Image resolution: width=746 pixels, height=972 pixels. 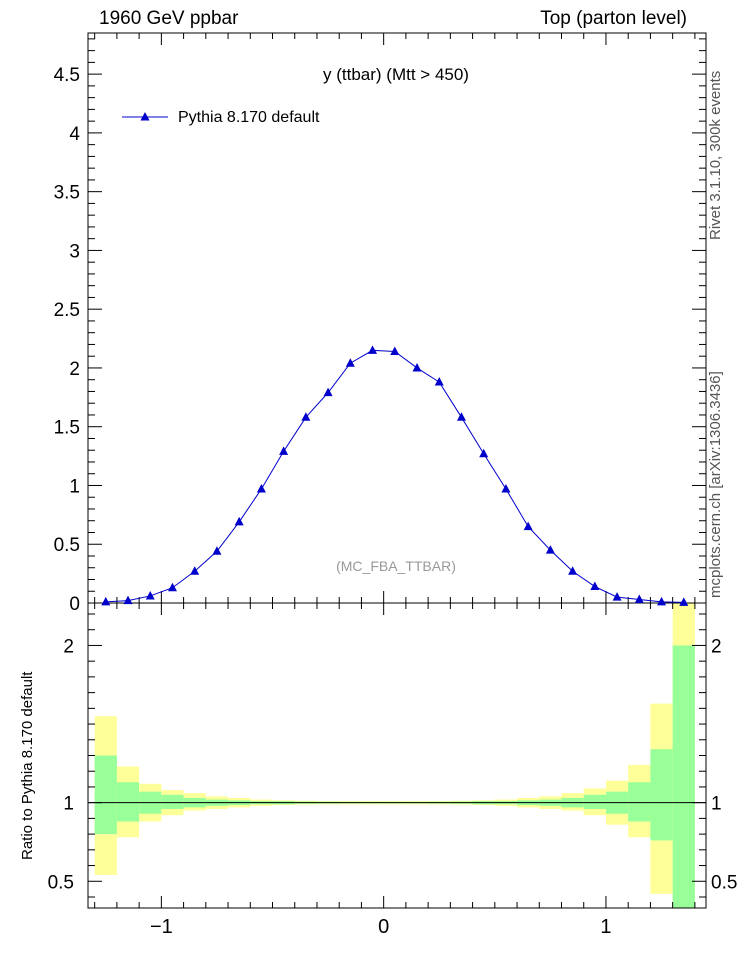 I want to click on ratio-y-tick-label: 0.5, so click(x=61, y=882).